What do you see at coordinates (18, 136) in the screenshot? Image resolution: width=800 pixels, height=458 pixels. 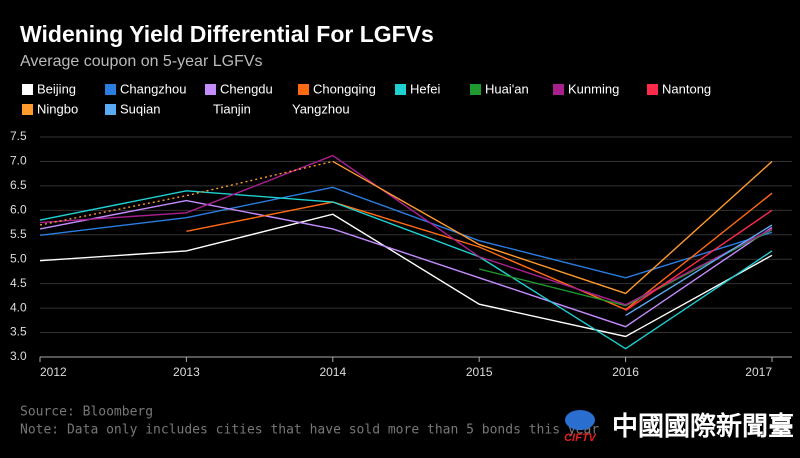 I see `y-tick-label: 7.5` at bounding box center [18, 136].